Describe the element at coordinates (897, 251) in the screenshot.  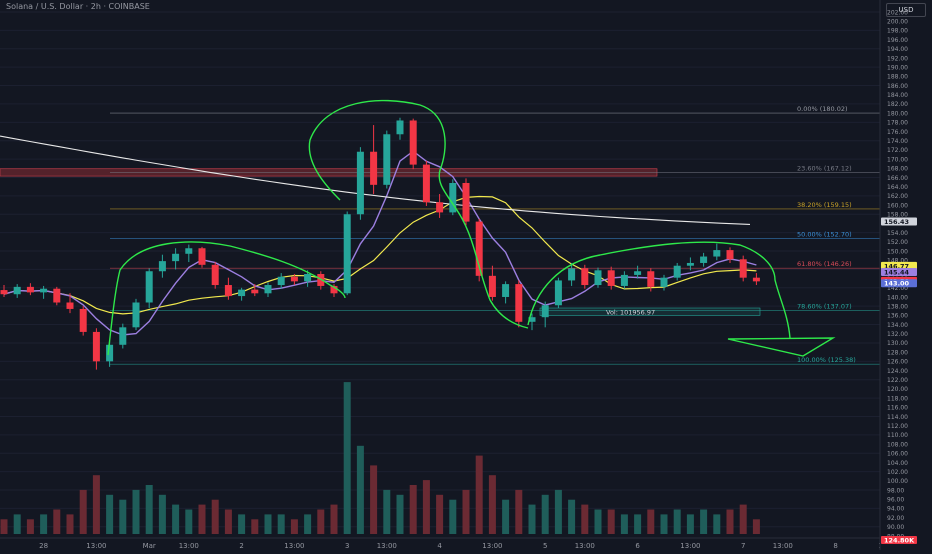
I see `price-tick-label: 150.00` at that location.